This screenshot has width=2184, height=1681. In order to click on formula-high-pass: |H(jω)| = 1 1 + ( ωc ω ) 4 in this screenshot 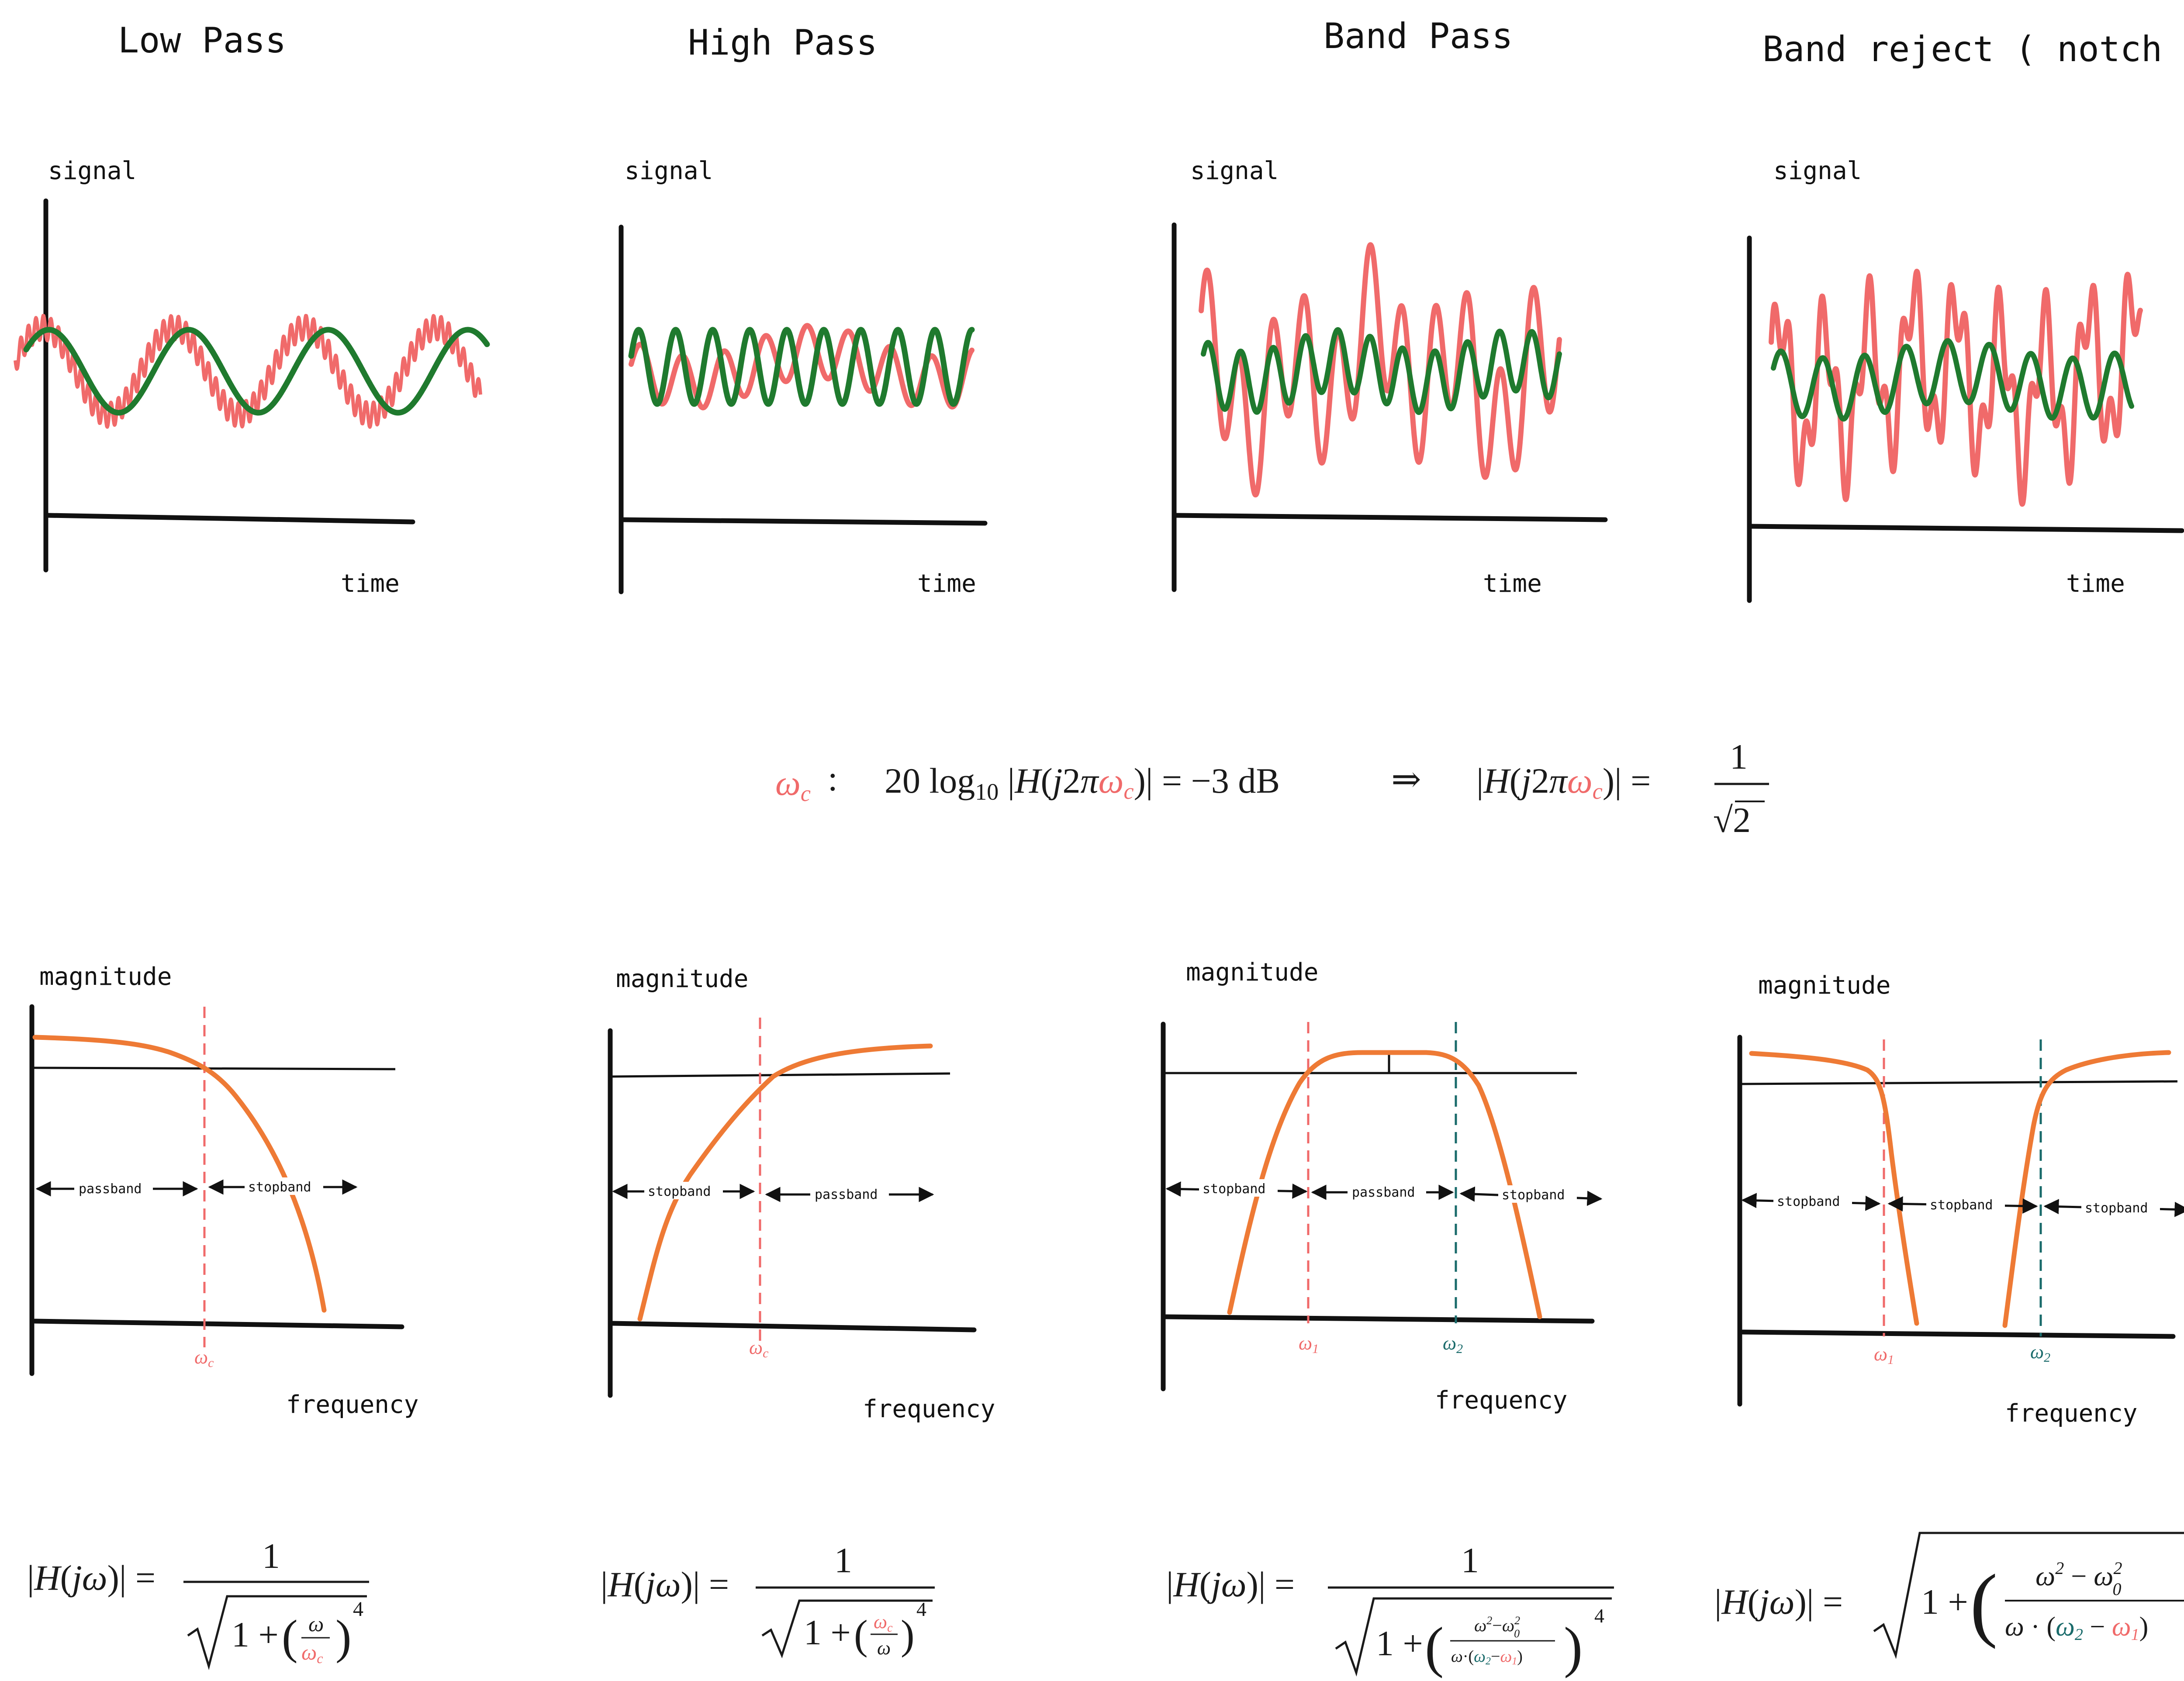, I will do `click(768, 1599)`.